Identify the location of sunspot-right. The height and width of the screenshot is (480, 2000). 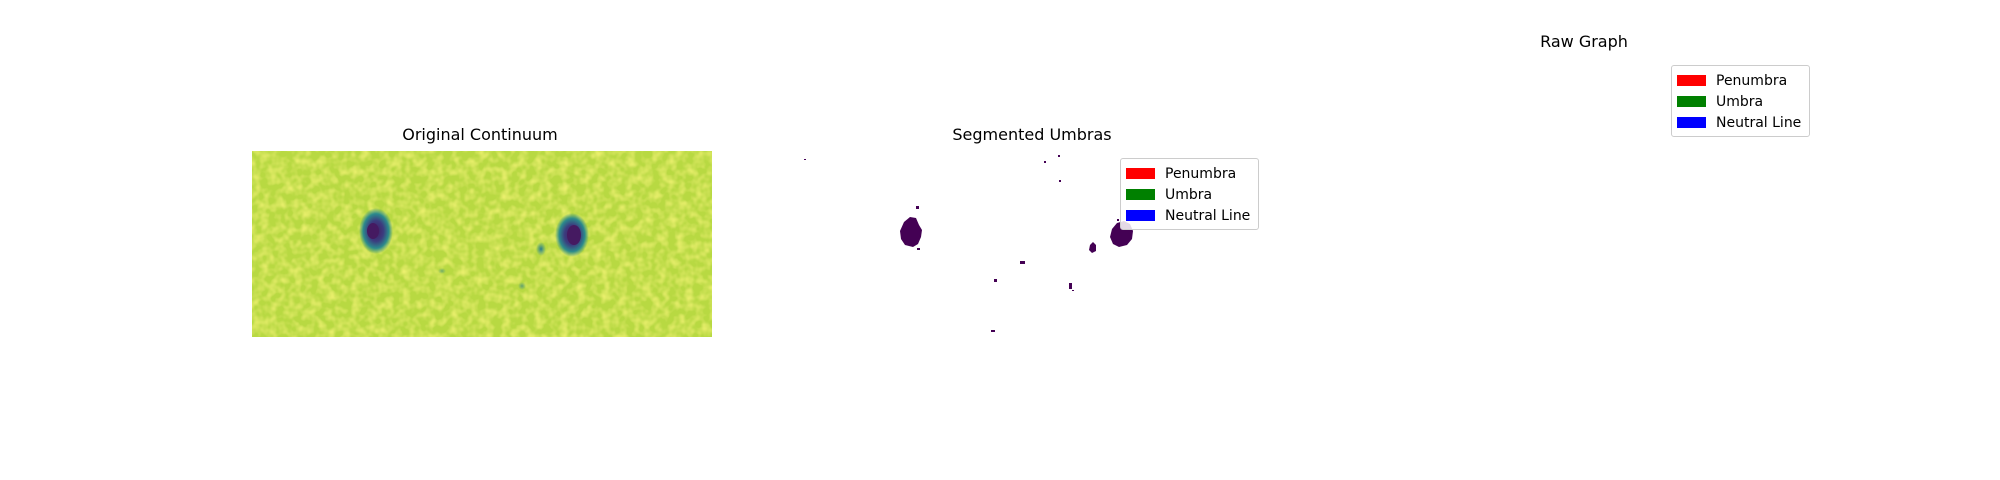
(572, 235).